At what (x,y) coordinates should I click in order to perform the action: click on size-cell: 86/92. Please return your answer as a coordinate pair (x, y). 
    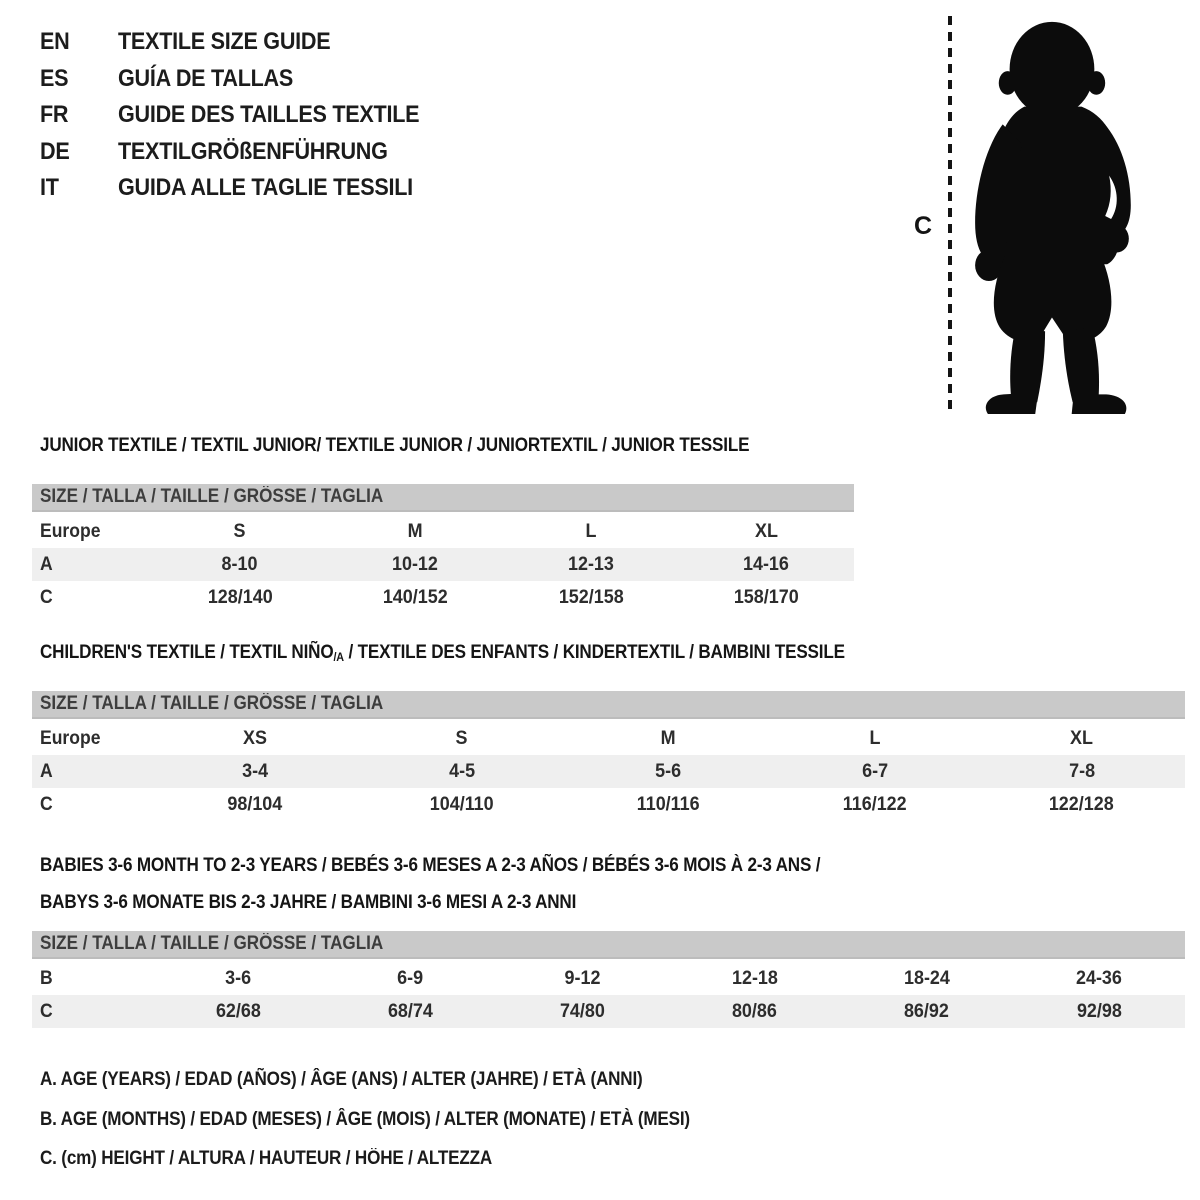
    Looking at the image, I should click on (927, 1011).